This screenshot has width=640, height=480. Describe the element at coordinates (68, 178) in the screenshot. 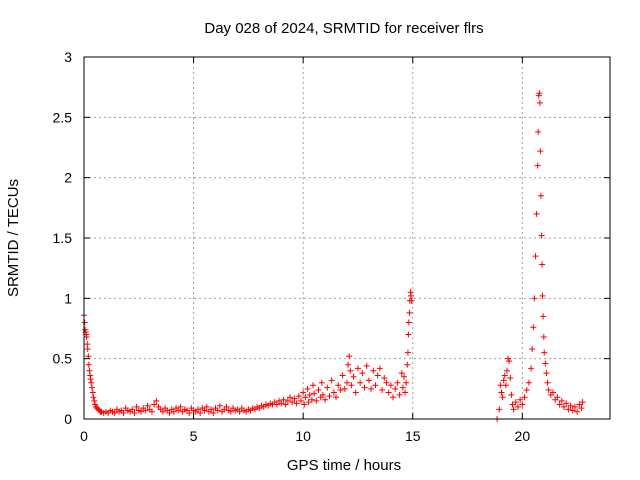

I see `y-tick-label: 2` at that location.